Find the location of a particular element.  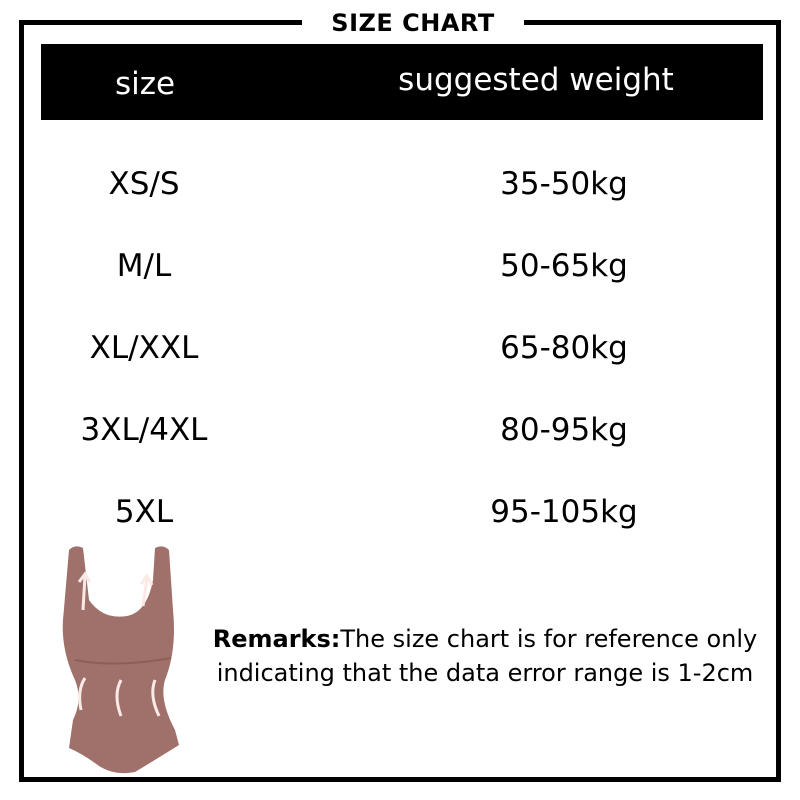

table-row: XS/S 35-50kg is located at coordinates (402, 196).